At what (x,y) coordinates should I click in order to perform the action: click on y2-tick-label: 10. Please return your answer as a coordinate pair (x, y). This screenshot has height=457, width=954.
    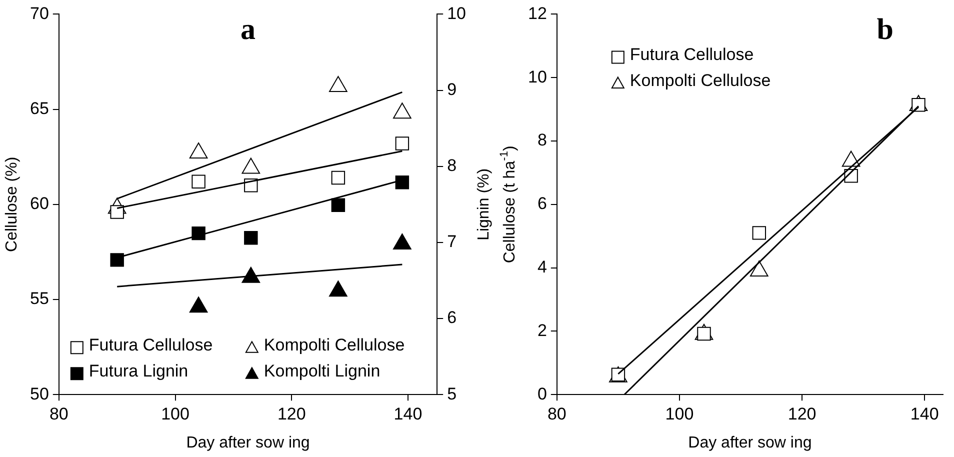
    Looking at the image, I should click on (456, 13).